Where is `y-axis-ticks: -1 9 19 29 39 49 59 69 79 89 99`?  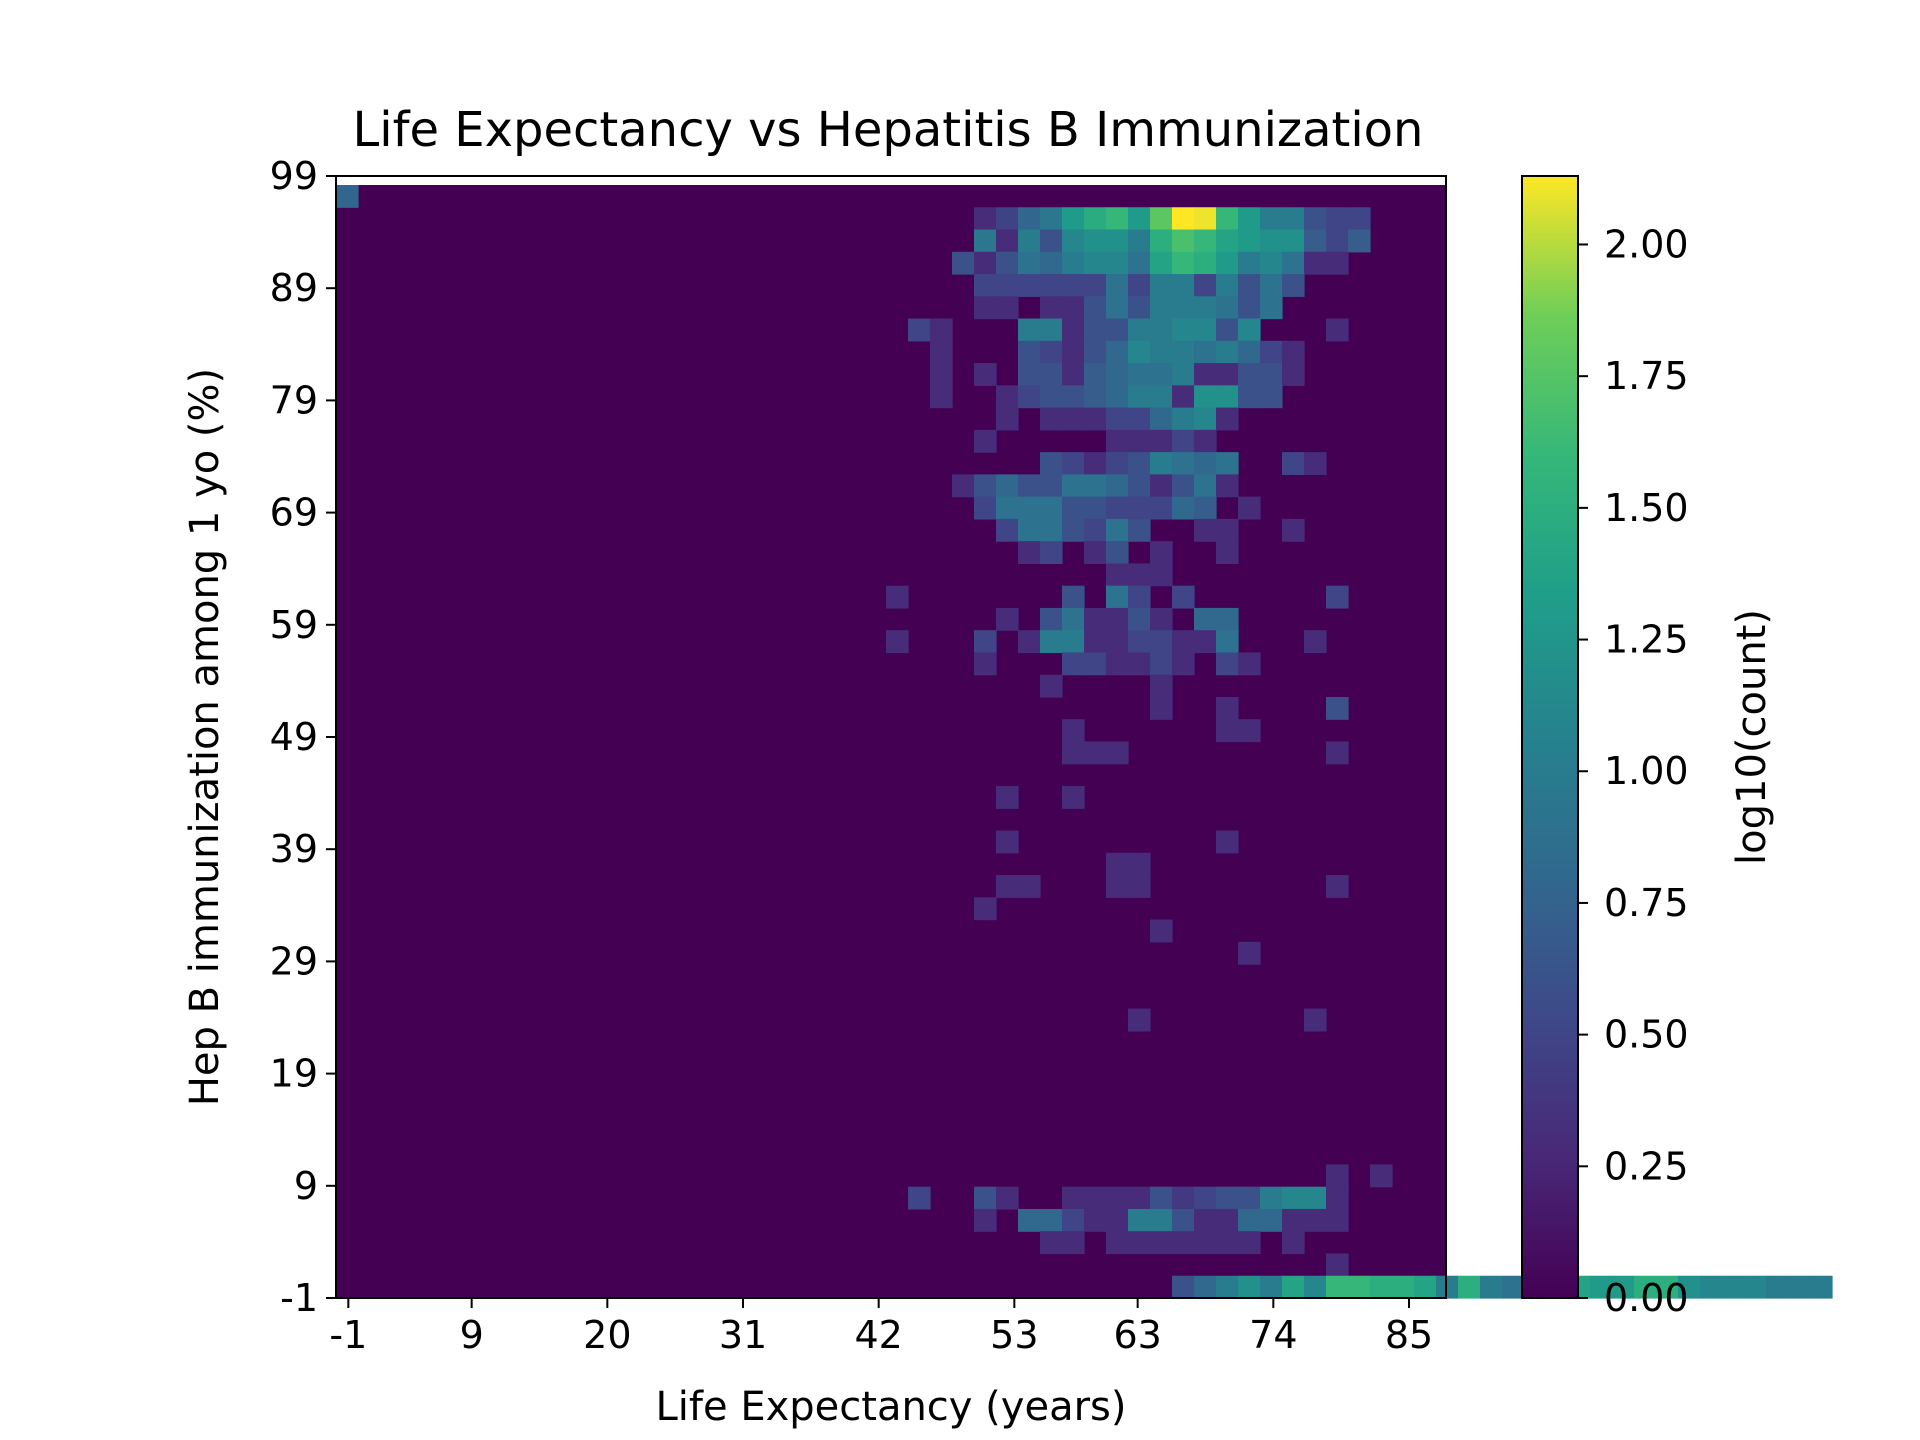
y-axis-ticks: -1 9 19 29 39 49 59 69 79 89 99 is located at coordinates (303, 737).